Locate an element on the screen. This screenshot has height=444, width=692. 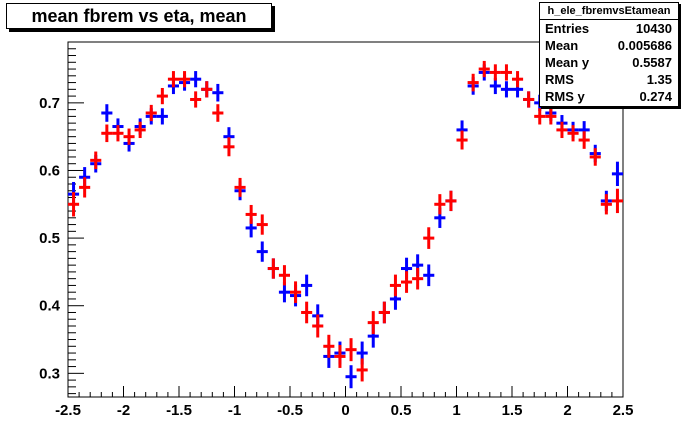
stats-value: 0.5587 is located at coordinates (652, 62).